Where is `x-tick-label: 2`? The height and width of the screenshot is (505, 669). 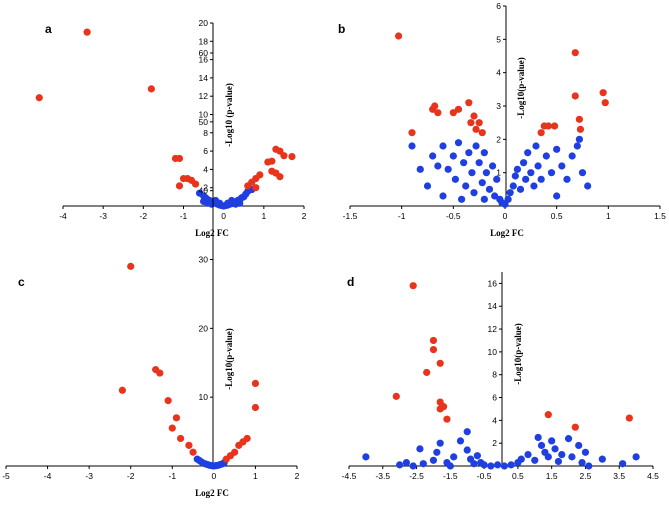 x-tick-label: 2 is located at coordinates (304, 216).